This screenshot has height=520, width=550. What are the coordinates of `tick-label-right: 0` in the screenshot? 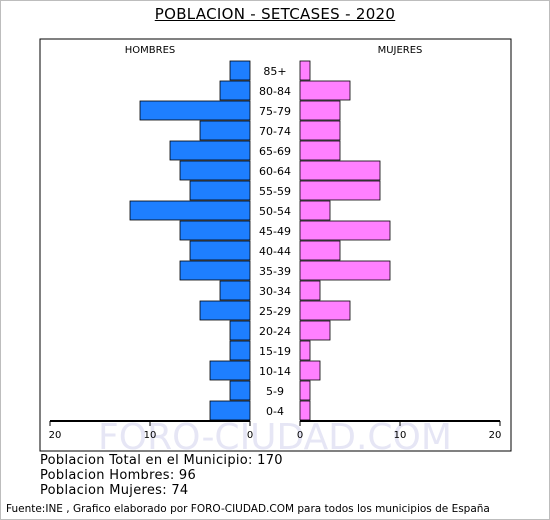 It's located at (300, 435).